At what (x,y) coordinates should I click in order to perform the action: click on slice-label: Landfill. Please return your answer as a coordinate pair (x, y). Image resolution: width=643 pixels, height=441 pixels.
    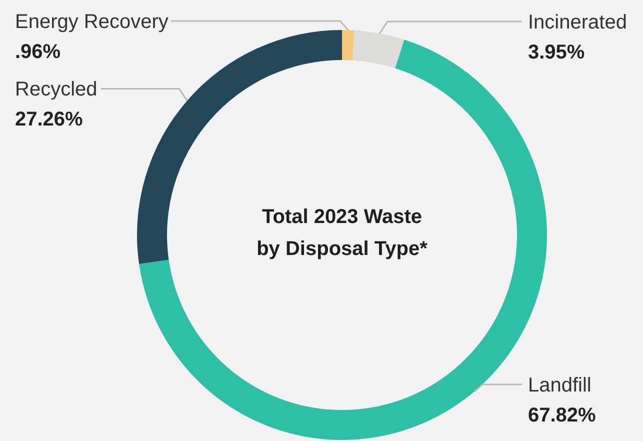
    Looking at the image, I should click on (560, 385).